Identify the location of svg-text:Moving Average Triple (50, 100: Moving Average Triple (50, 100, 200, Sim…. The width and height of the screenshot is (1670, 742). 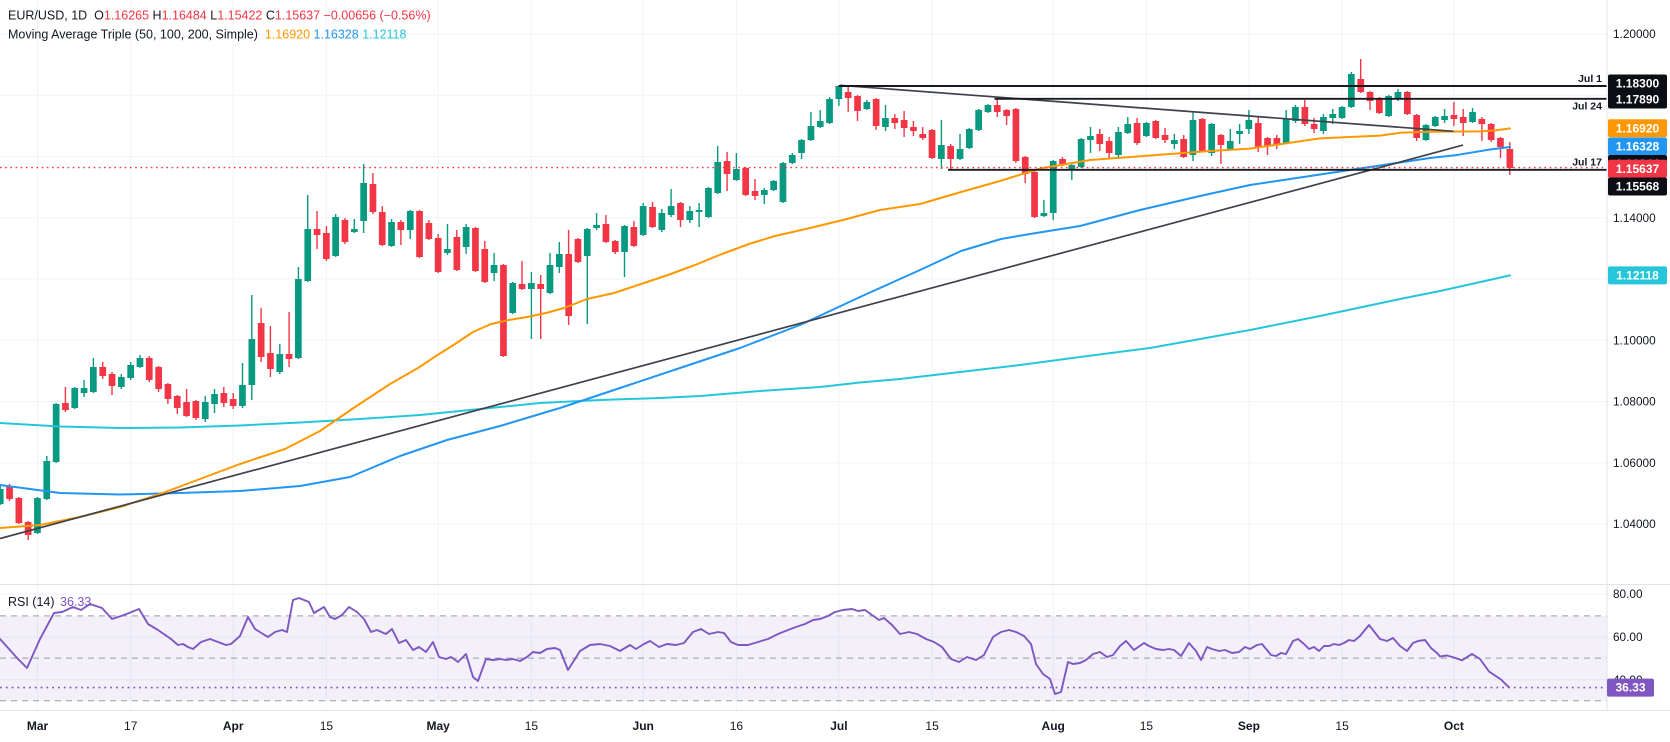
(207, 35).